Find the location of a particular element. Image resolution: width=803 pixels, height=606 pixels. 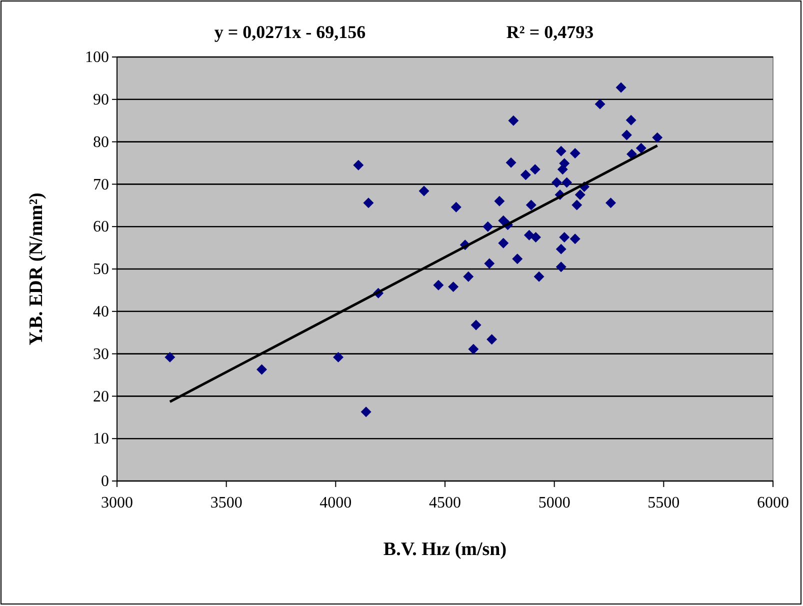

x-tick-label: 4000 is located at coordinates (336, 503).